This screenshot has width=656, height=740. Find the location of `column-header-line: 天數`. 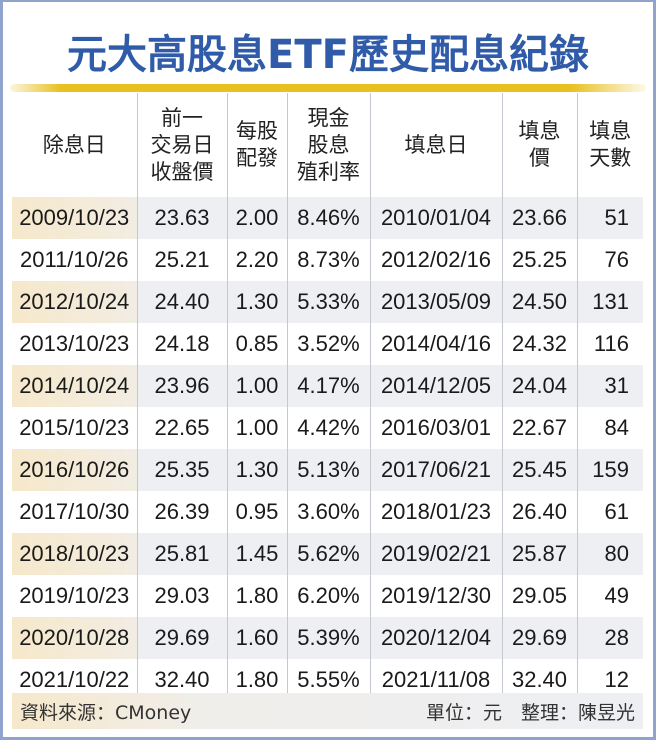

column-header-line: 天數 is located at coordinates (610, 158).